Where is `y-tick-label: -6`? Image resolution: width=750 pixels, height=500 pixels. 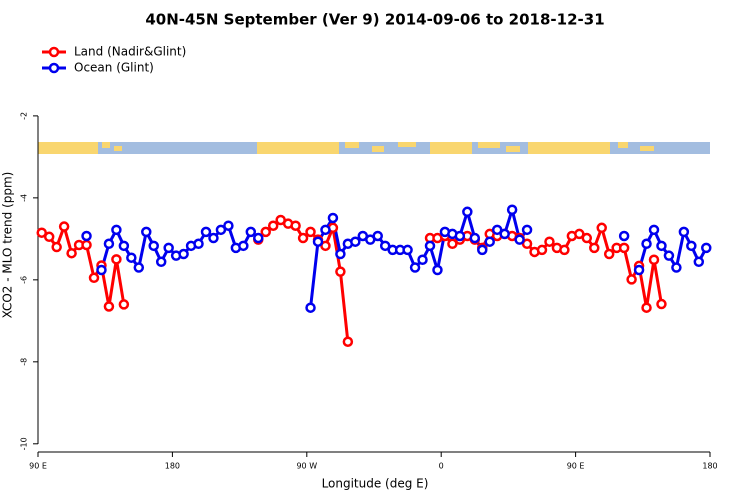 y-tick-label: -6 is located at coordinates (24, 280).